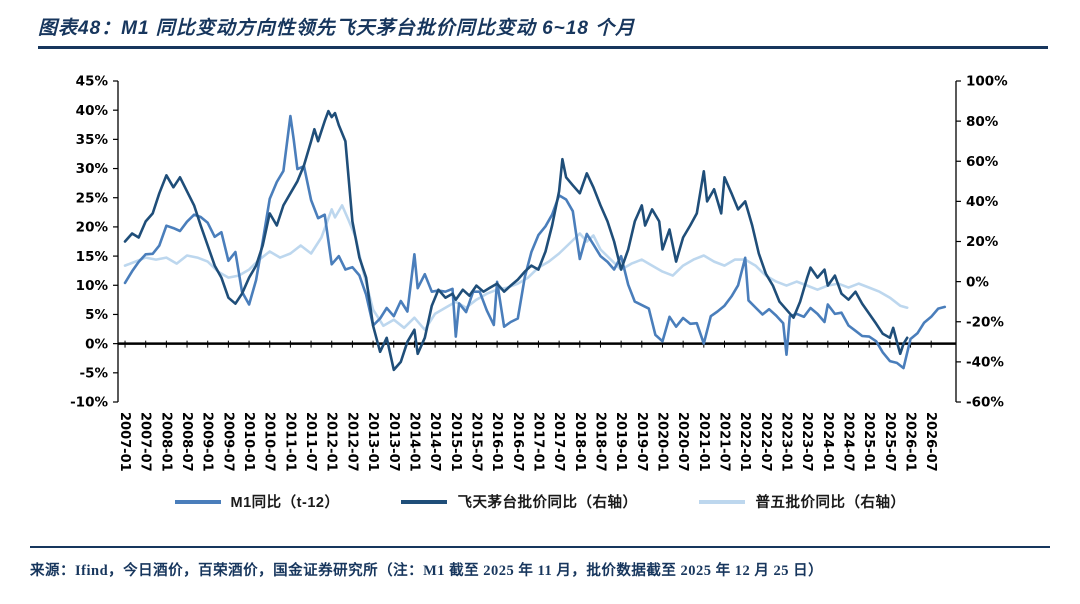  What do you see at coordinates (661, 442) in the screenshot?
I see `svg-text: 2020-01` at bounding box center [661, 442].